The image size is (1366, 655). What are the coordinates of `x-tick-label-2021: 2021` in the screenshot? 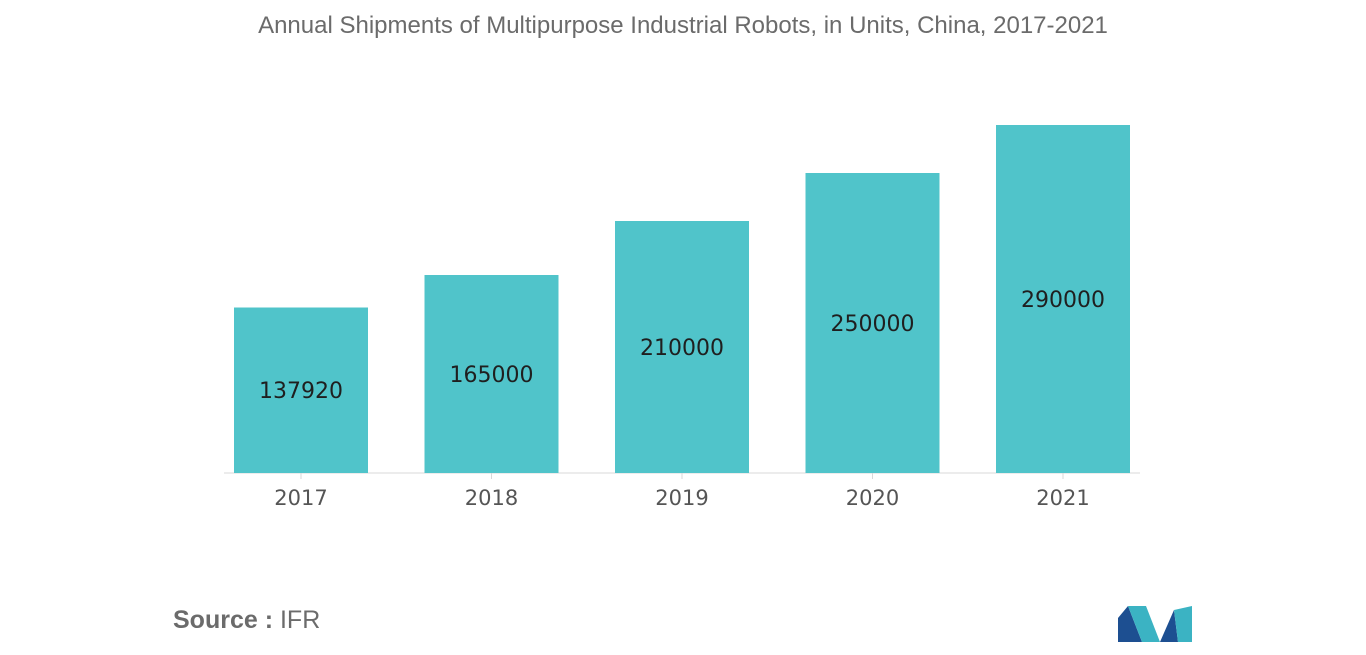 It's located at (1062, 498).